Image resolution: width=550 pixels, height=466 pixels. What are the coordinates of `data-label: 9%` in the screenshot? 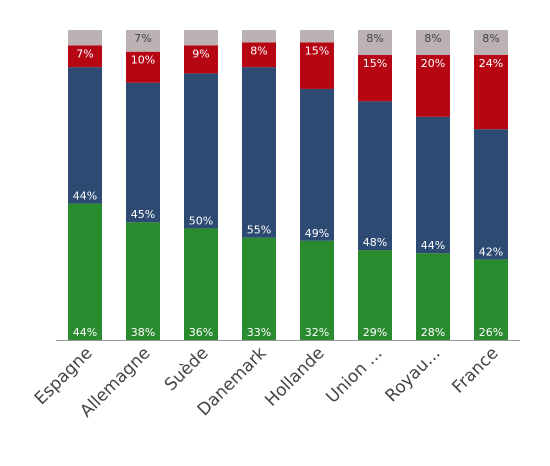 It's located at (200, 54).